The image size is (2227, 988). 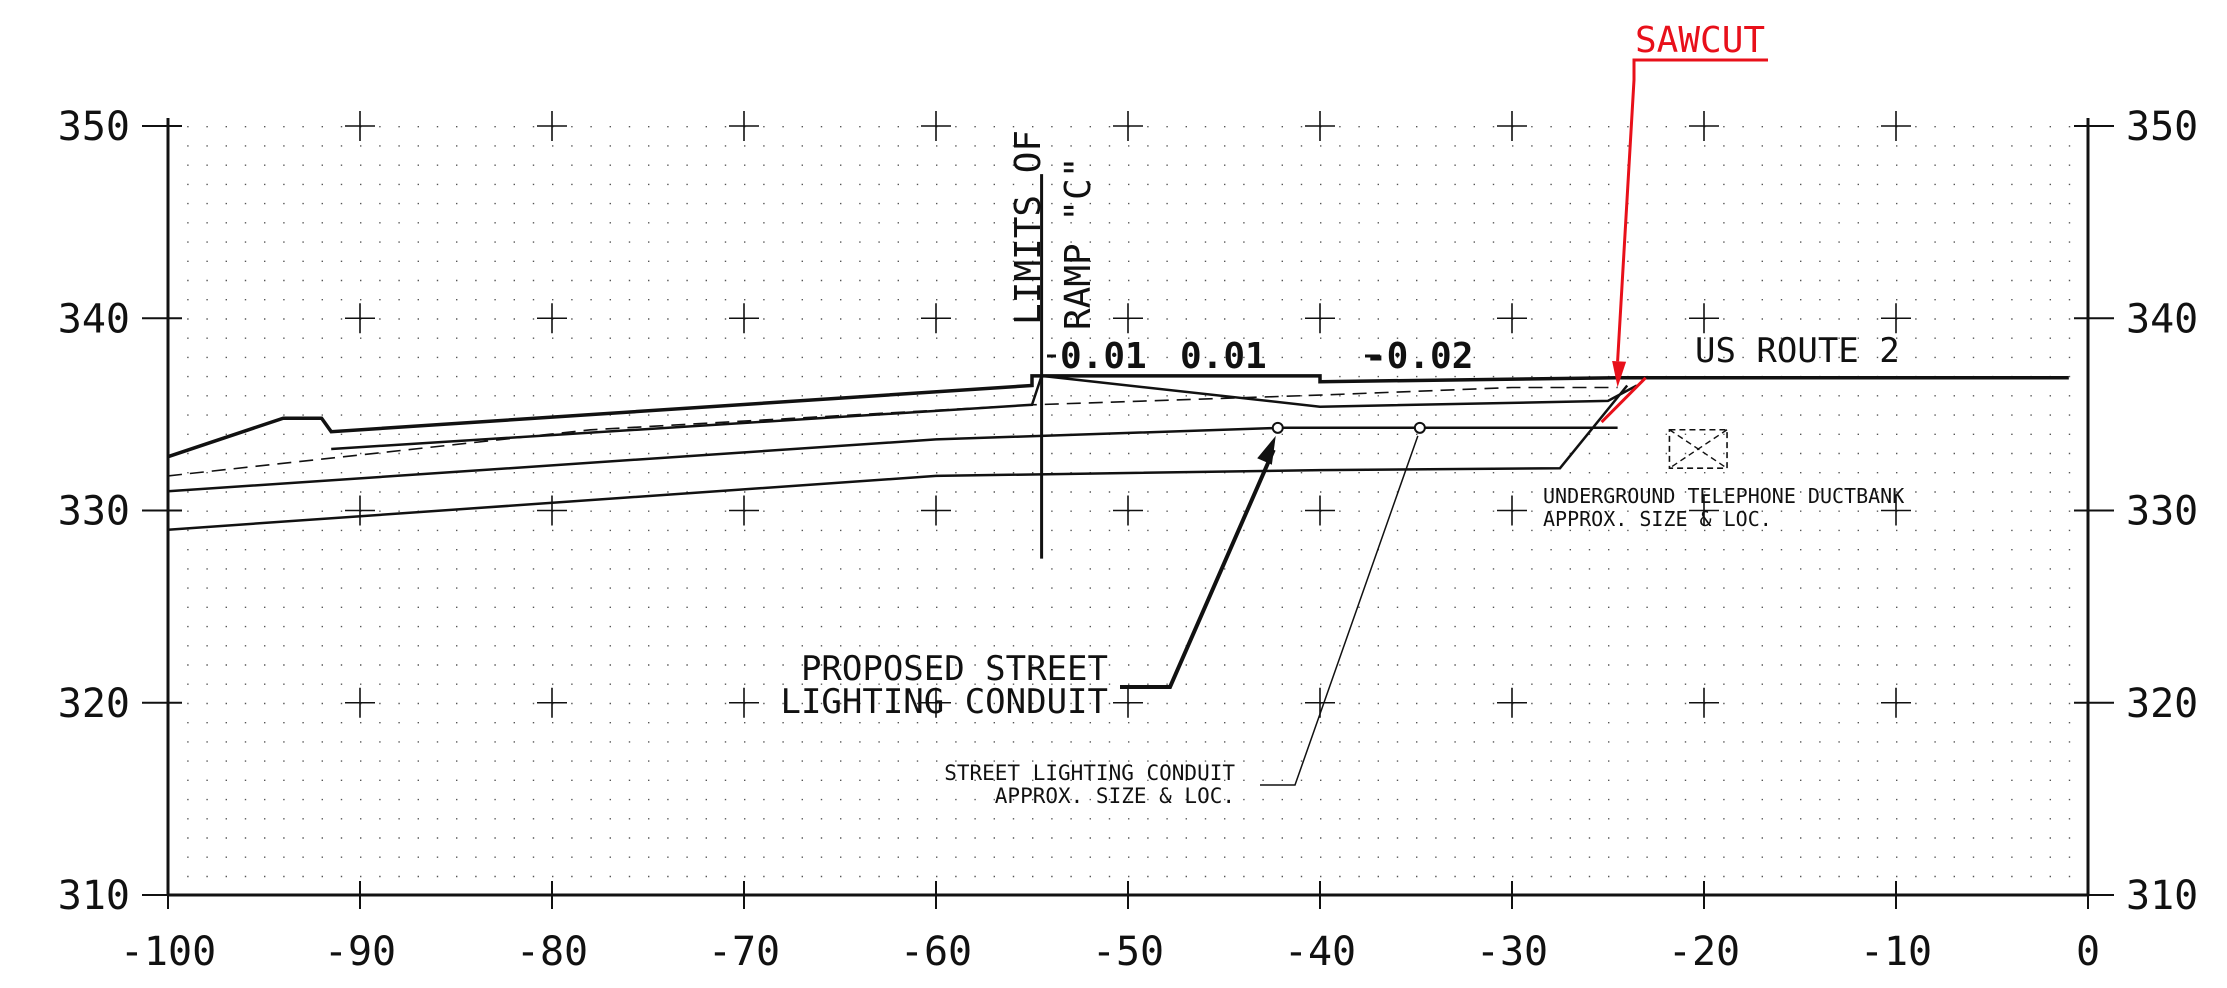 What do you see at coordinates (2162, 319) in the screenshot?
I see `y-tick-label-right: 340` at bounding box center [2162, 319].